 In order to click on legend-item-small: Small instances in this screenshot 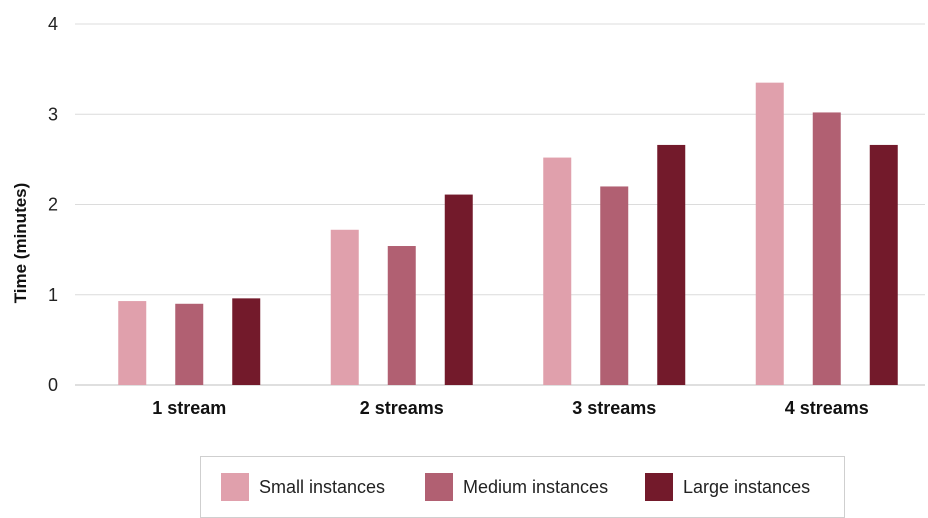, I will do `click(303, 487)`.